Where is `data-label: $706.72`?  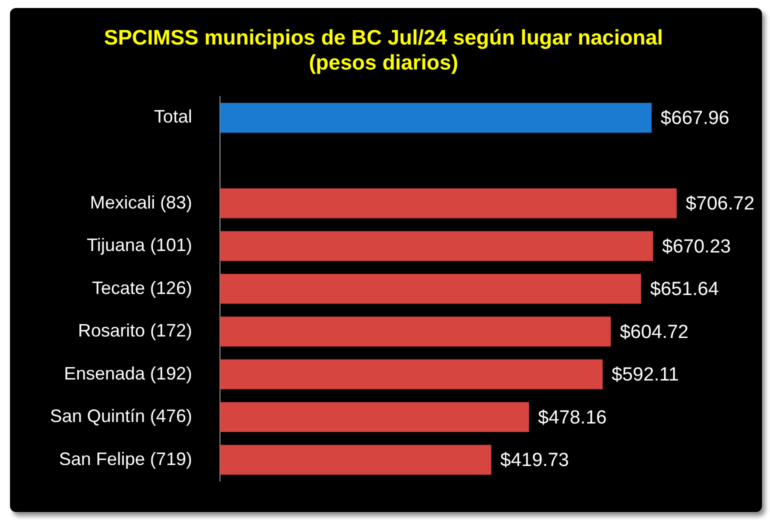
data-label: $706.72 is located at coordinates (720, 204).